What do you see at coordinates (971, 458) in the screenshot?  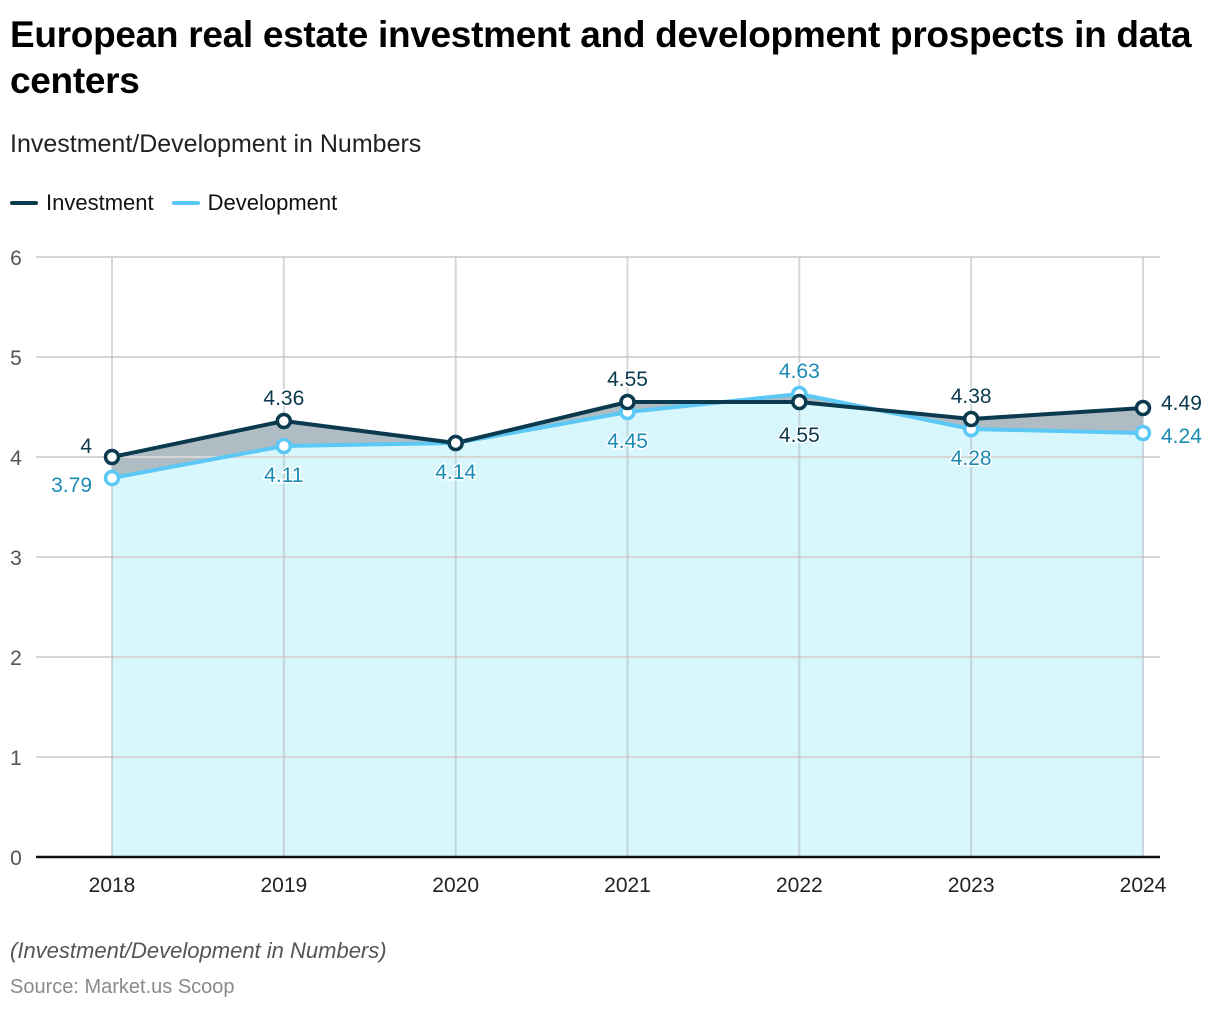 I see `data-label-development: 4.28` at bounding box center [971, 458].